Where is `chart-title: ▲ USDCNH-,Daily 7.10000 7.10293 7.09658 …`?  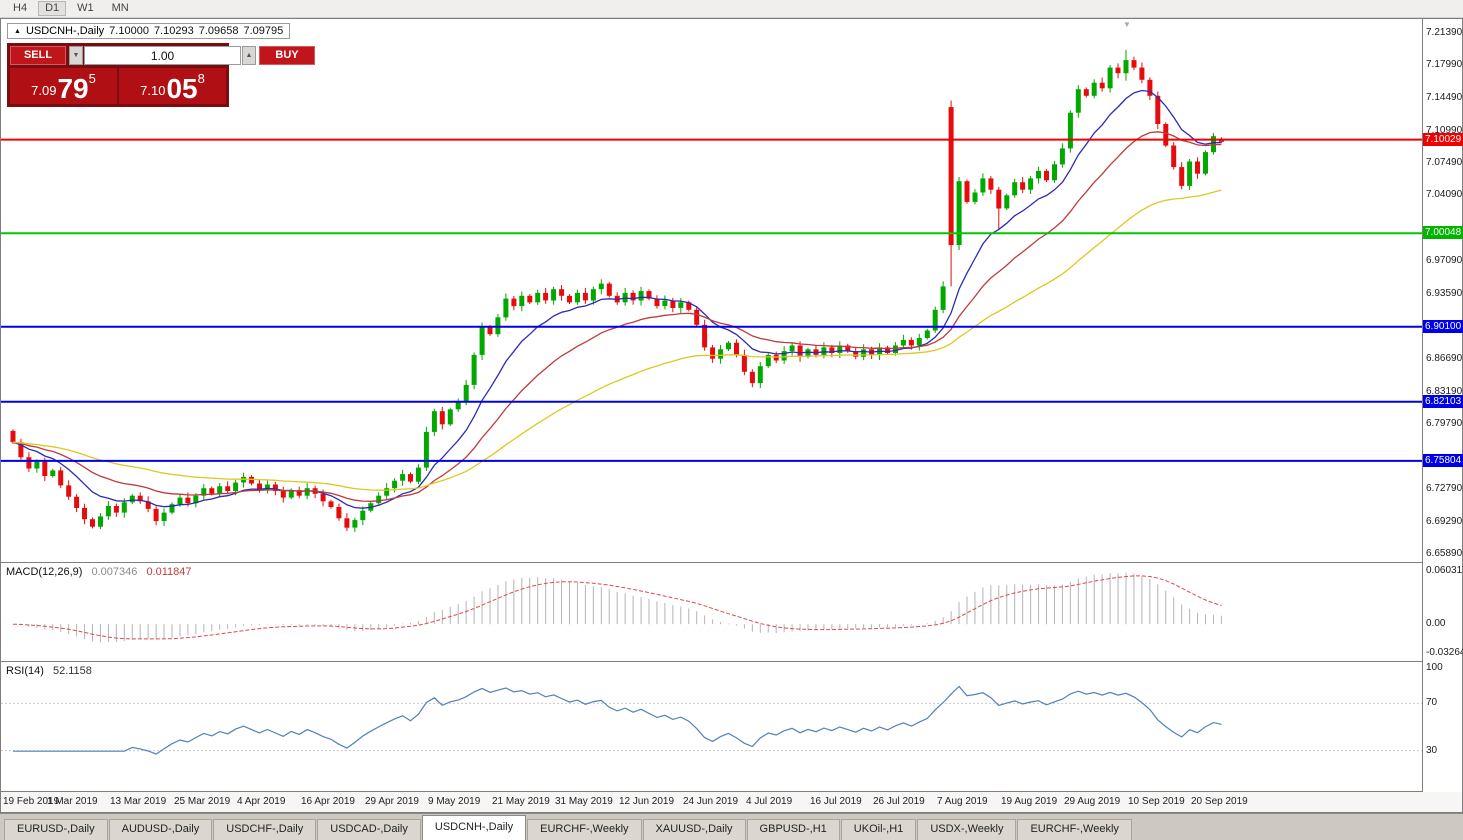 chart-title: ▲ USDCNH-,Daily 7.10000 7.10293 7.09658 … is located at coordinates (149, 31).